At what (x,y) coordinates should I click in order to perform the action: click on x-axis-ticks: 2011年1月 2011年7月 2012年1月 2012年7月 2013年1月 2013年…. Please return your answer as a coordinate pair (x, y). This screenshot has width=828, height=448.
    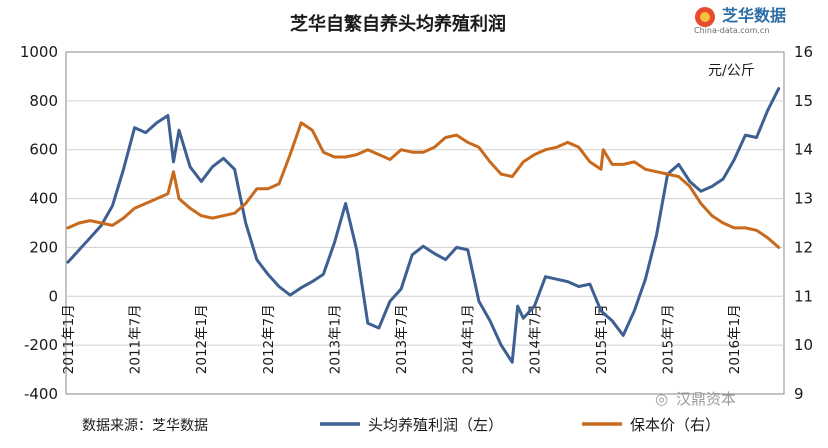
    Looking at the image, I should click on (402, 339).